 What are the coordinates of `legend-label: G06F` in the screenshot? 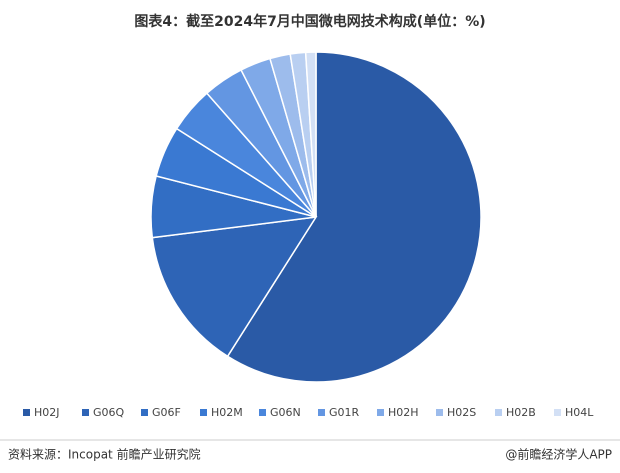 It's located at (166, 412).